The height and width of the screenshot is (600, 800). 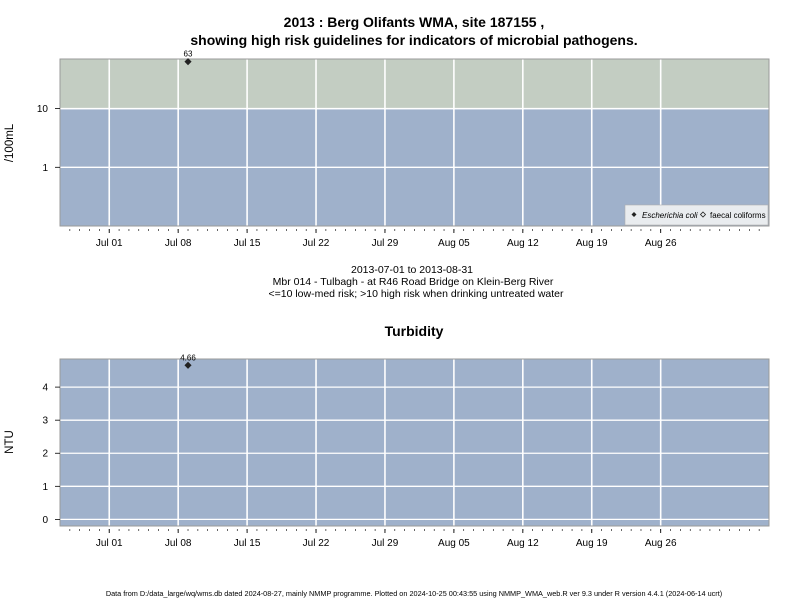 I want to click on microbial-y-axis-label: /100mL, so click(x=10, y=142).